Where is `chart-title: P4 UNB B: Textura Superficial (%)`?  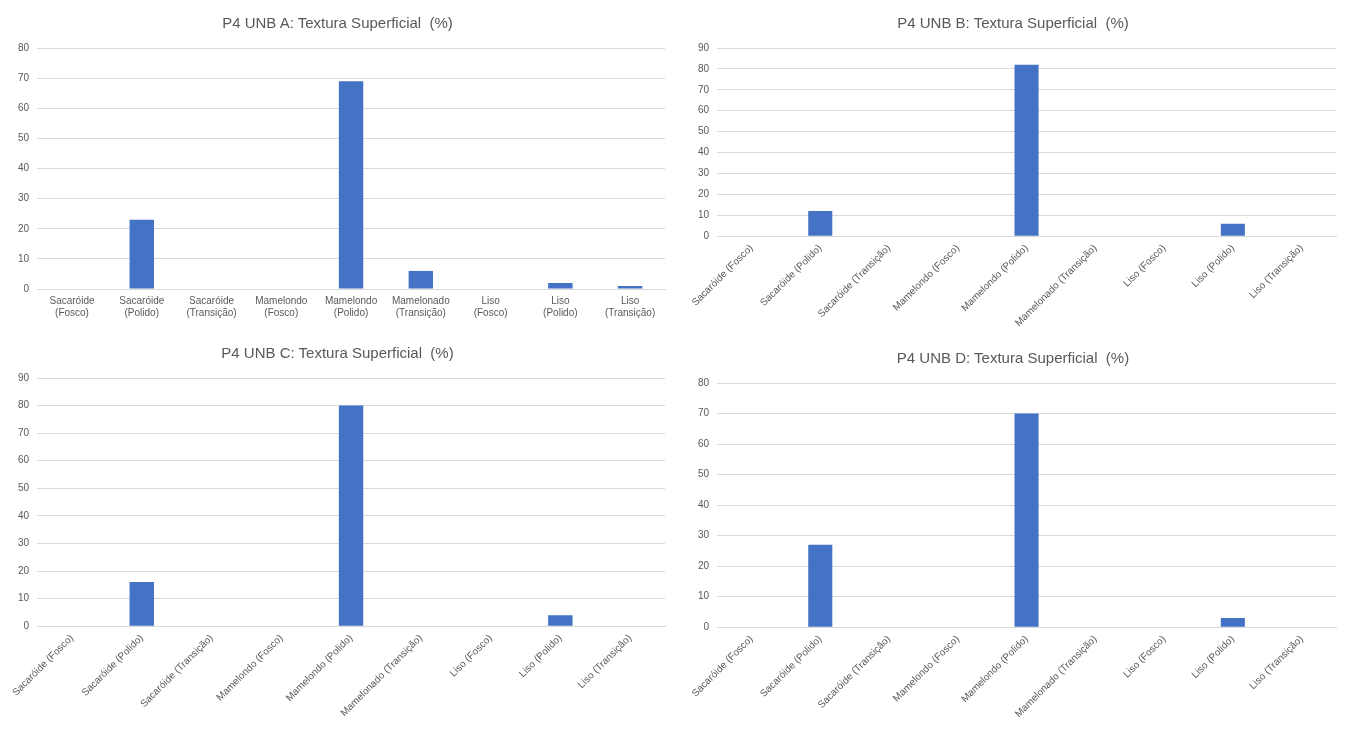
chart-title: P4 UNB B: Textura Superficial (%) is located at coordinates (1013, 23).